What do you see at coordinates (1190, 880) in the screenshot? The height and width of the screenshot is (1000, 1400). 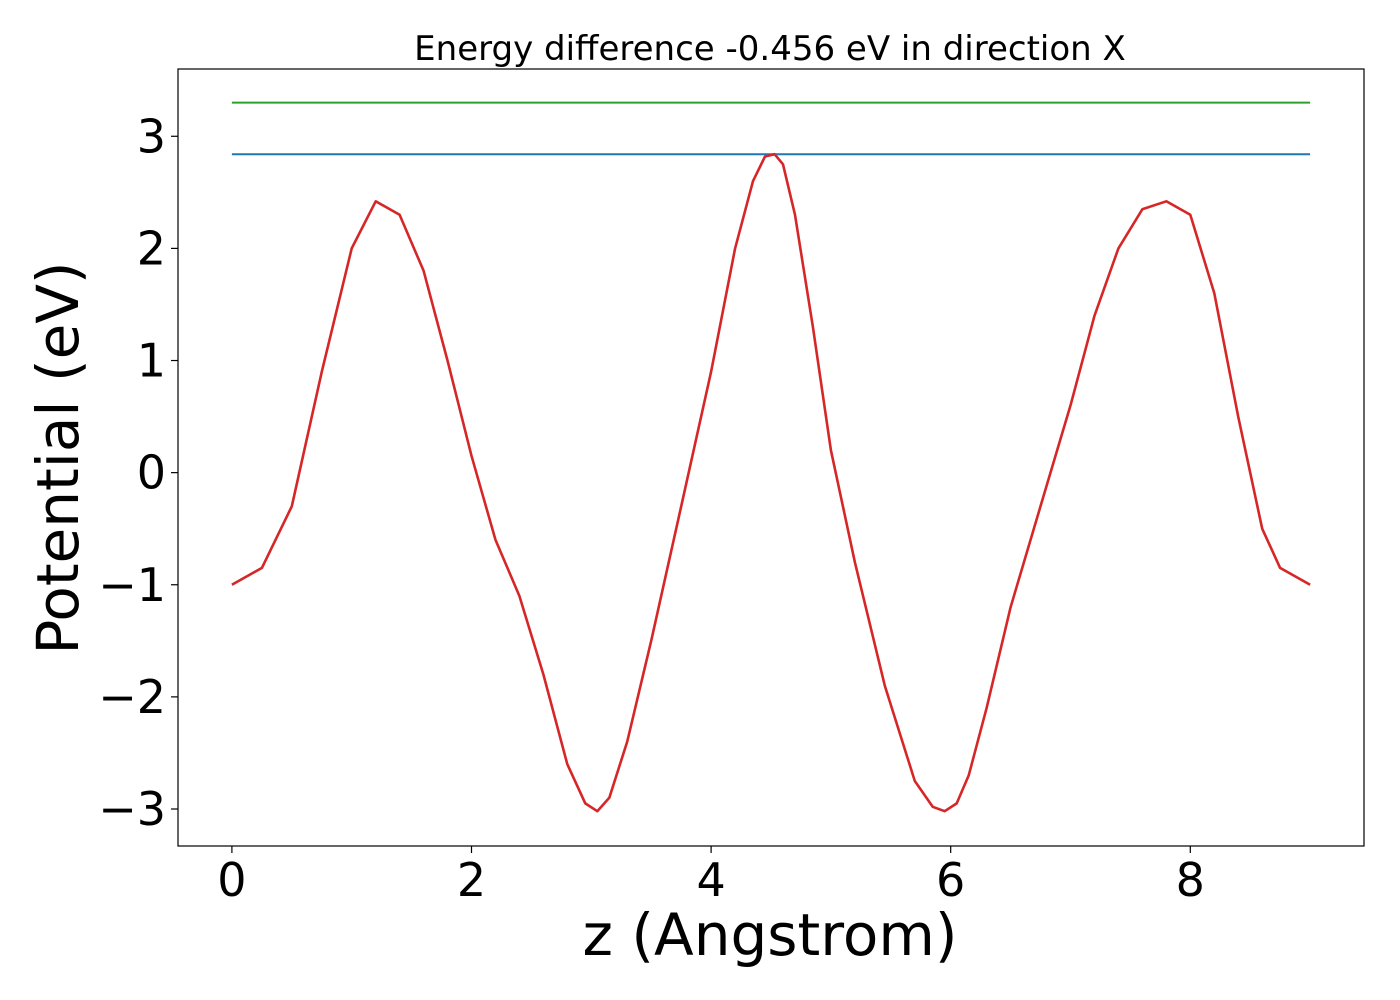 I see `x-tick-label: 8` at bounding box center [1190, 880].